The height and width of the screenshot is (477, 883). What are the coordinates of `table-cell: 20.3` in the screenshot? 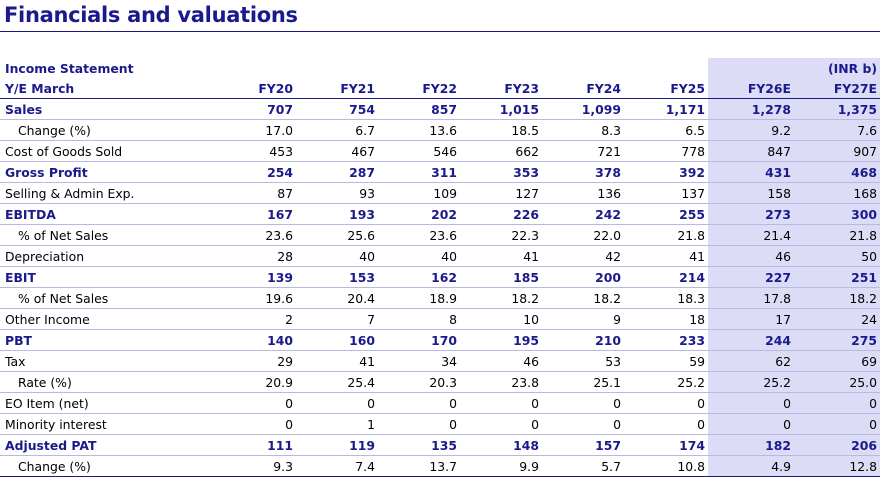 It's located at (419, 382).